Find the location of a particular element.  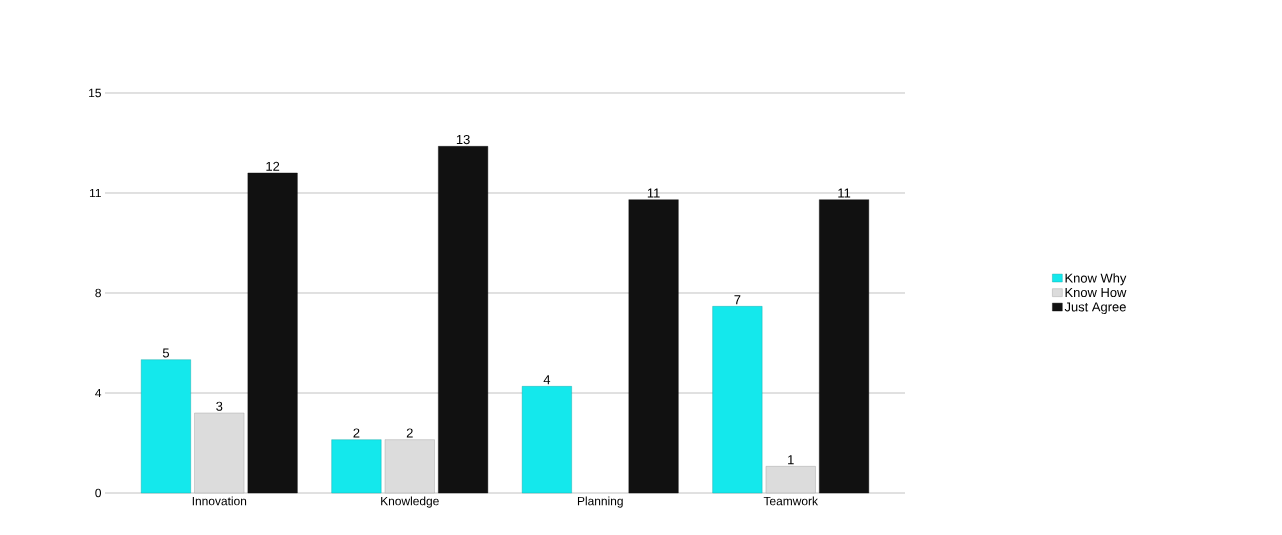

y-tick-label: 8 is located at coordinates (98, 293).